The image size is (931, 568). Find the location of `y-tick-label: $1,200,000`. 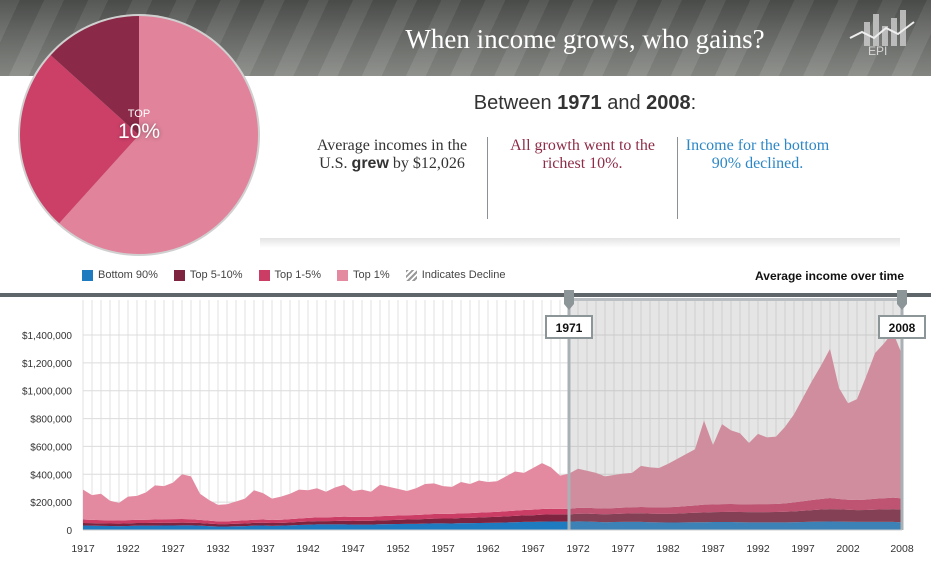

y-tick-label: $1,200,000 is located at coordinates (47, 364).